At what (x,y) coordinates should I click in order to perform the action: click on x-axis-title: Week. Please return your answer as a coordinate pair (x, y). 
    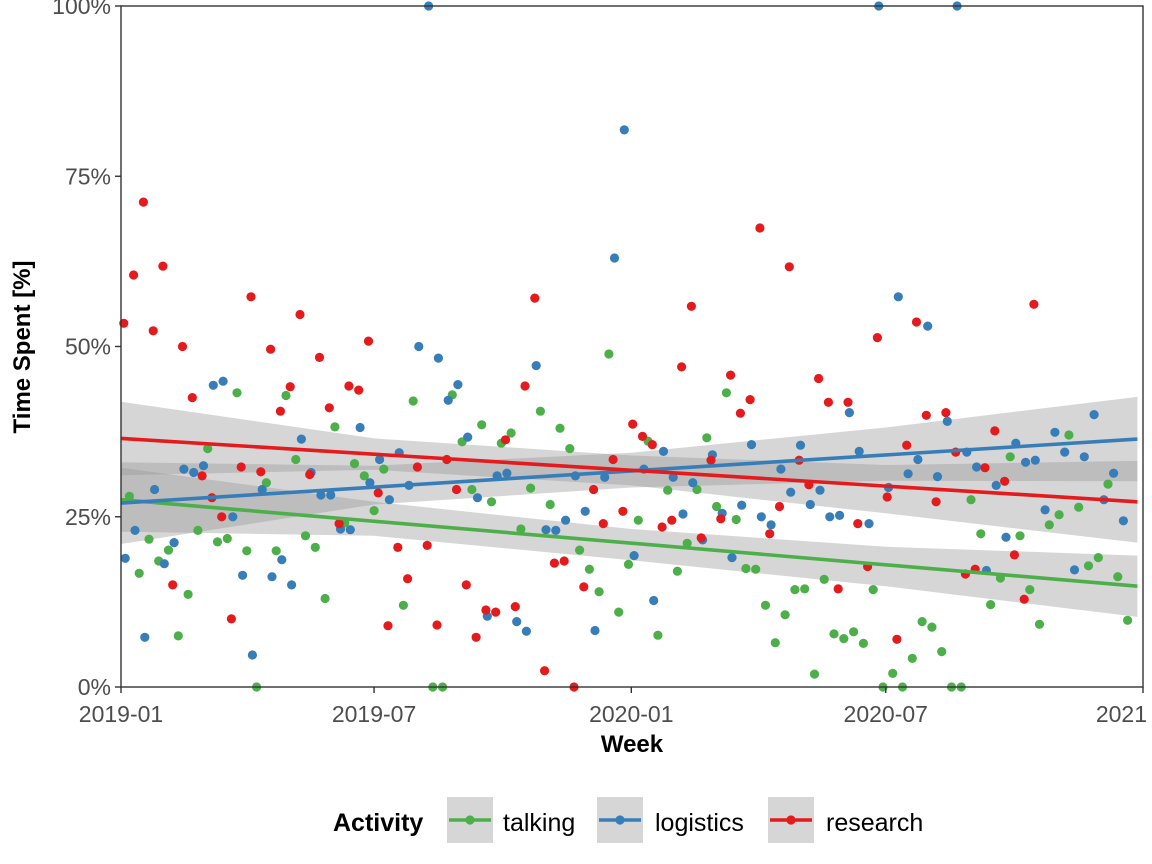
    Looking at the image, I should click on (632, 744).